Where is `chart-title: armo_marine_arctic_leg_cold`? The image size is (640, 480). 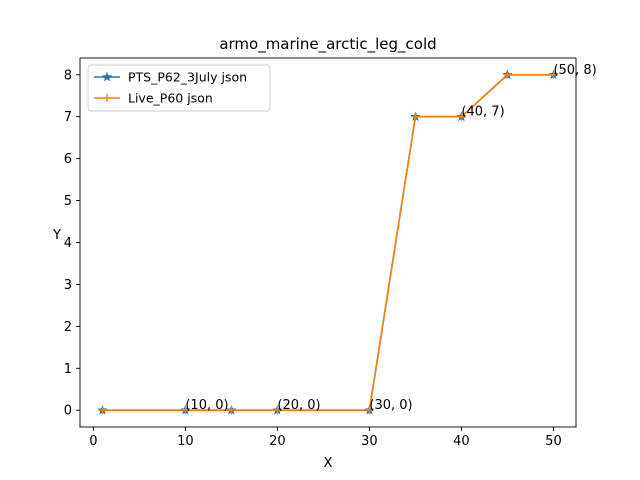
chart-title: armo_marine_arctic_leg_cold is located at coordinates (327, 44).